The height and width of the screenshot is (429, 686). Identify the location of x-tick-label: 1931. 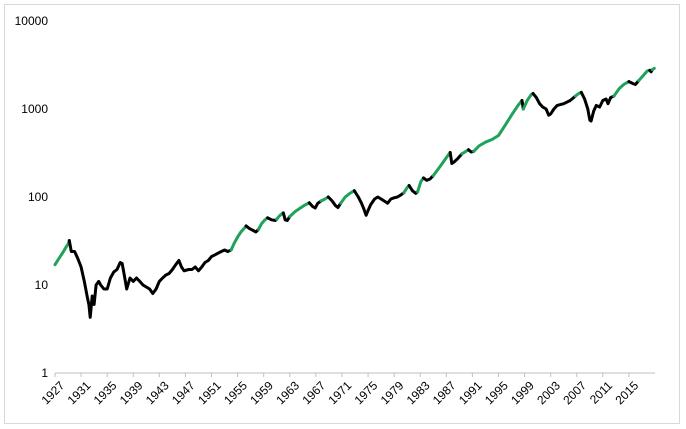
(79, 392).